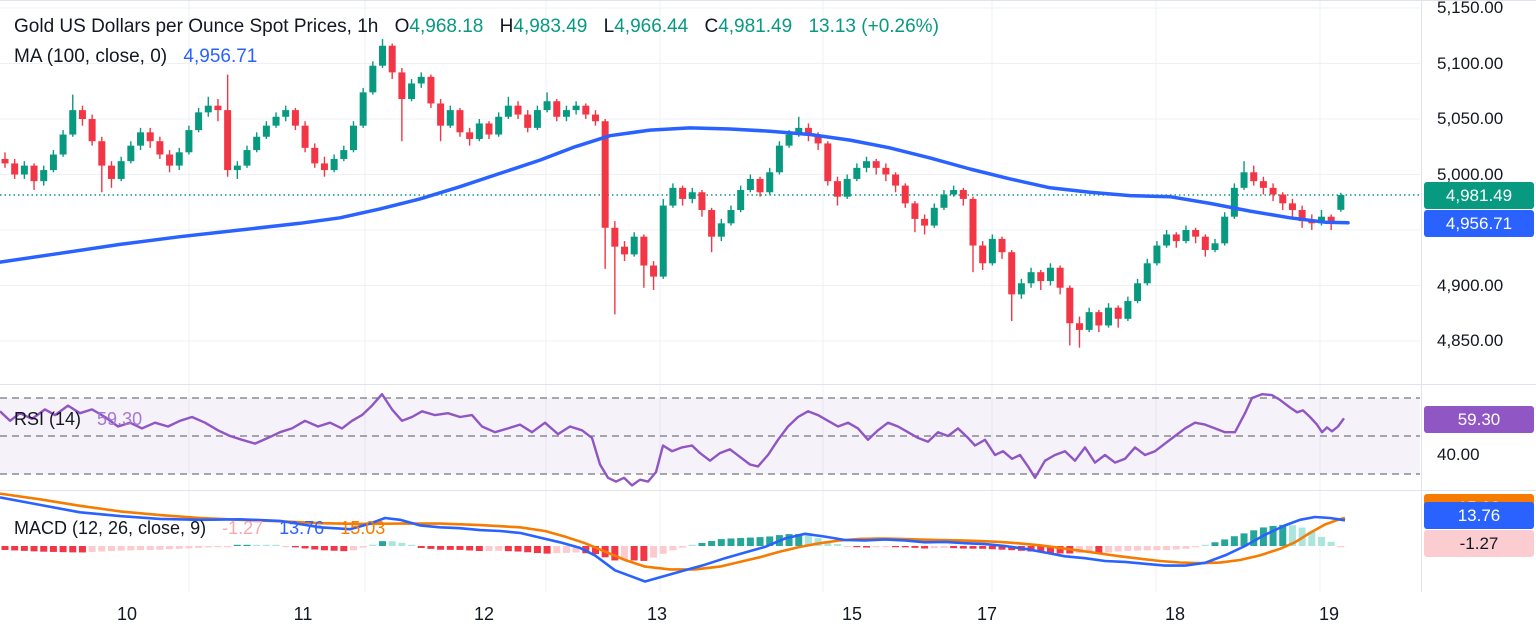 This screenshot has height=641, width=1536. I want to click on time-label: 18, so click(1175, 614).